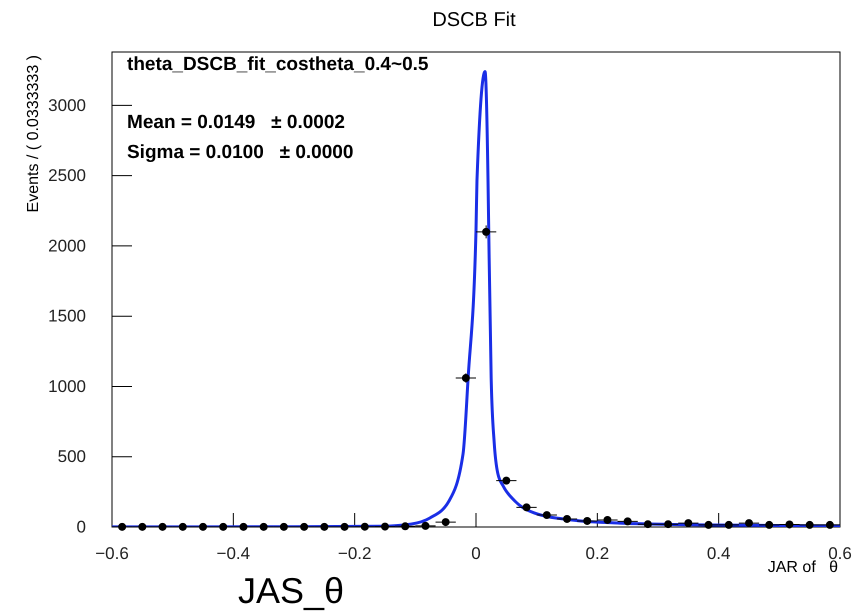 This screenshot has height=615, width=859. I want to click on annotation: Mean = 0.0149 ± 0.0002, so click(236, 122).